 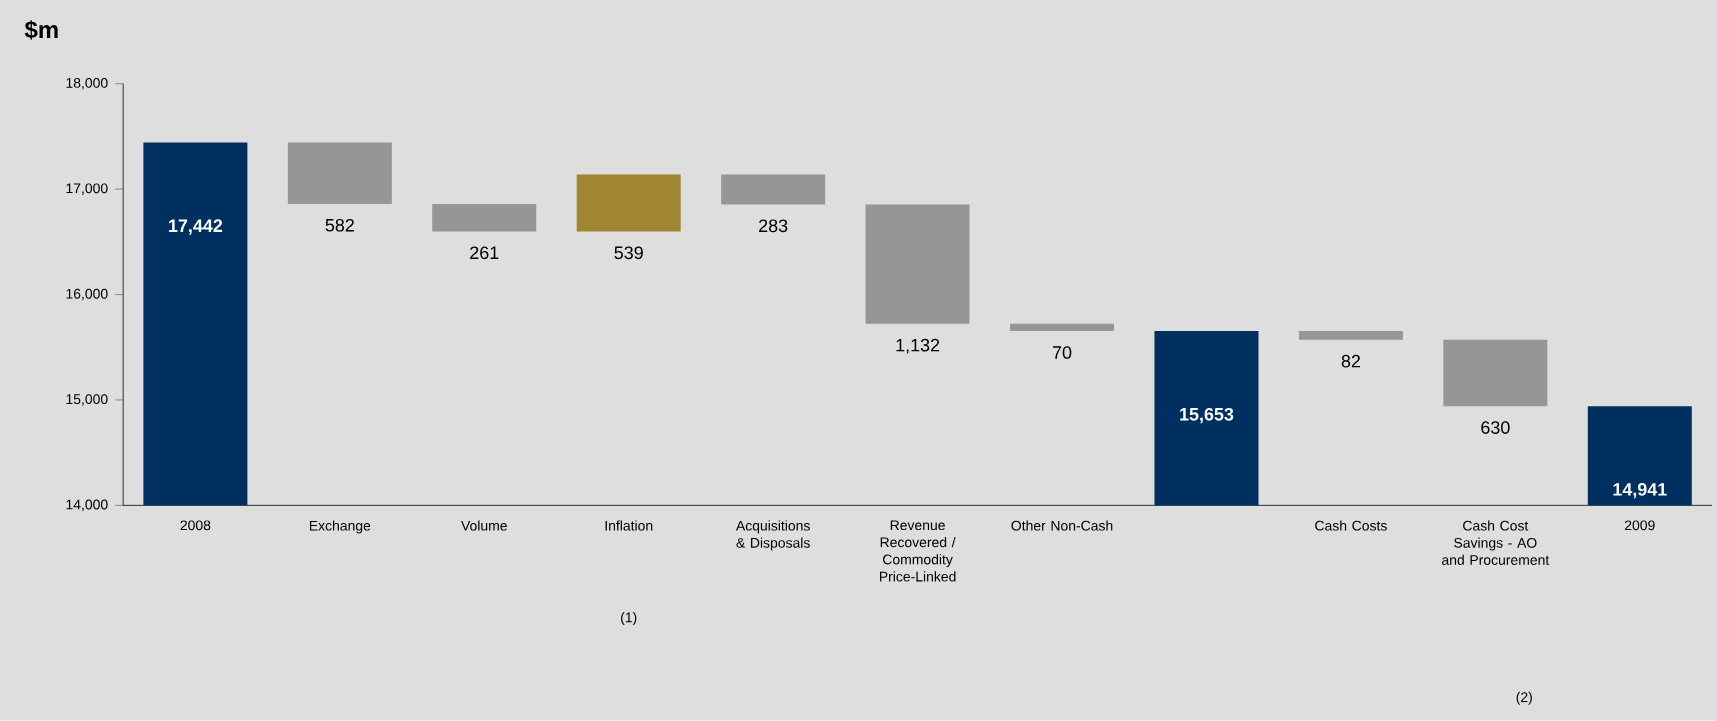 What do you see at coordinates (1495, 428) in the screenshot?
I see `data-label: 630` at bounding box center [1495, 428].